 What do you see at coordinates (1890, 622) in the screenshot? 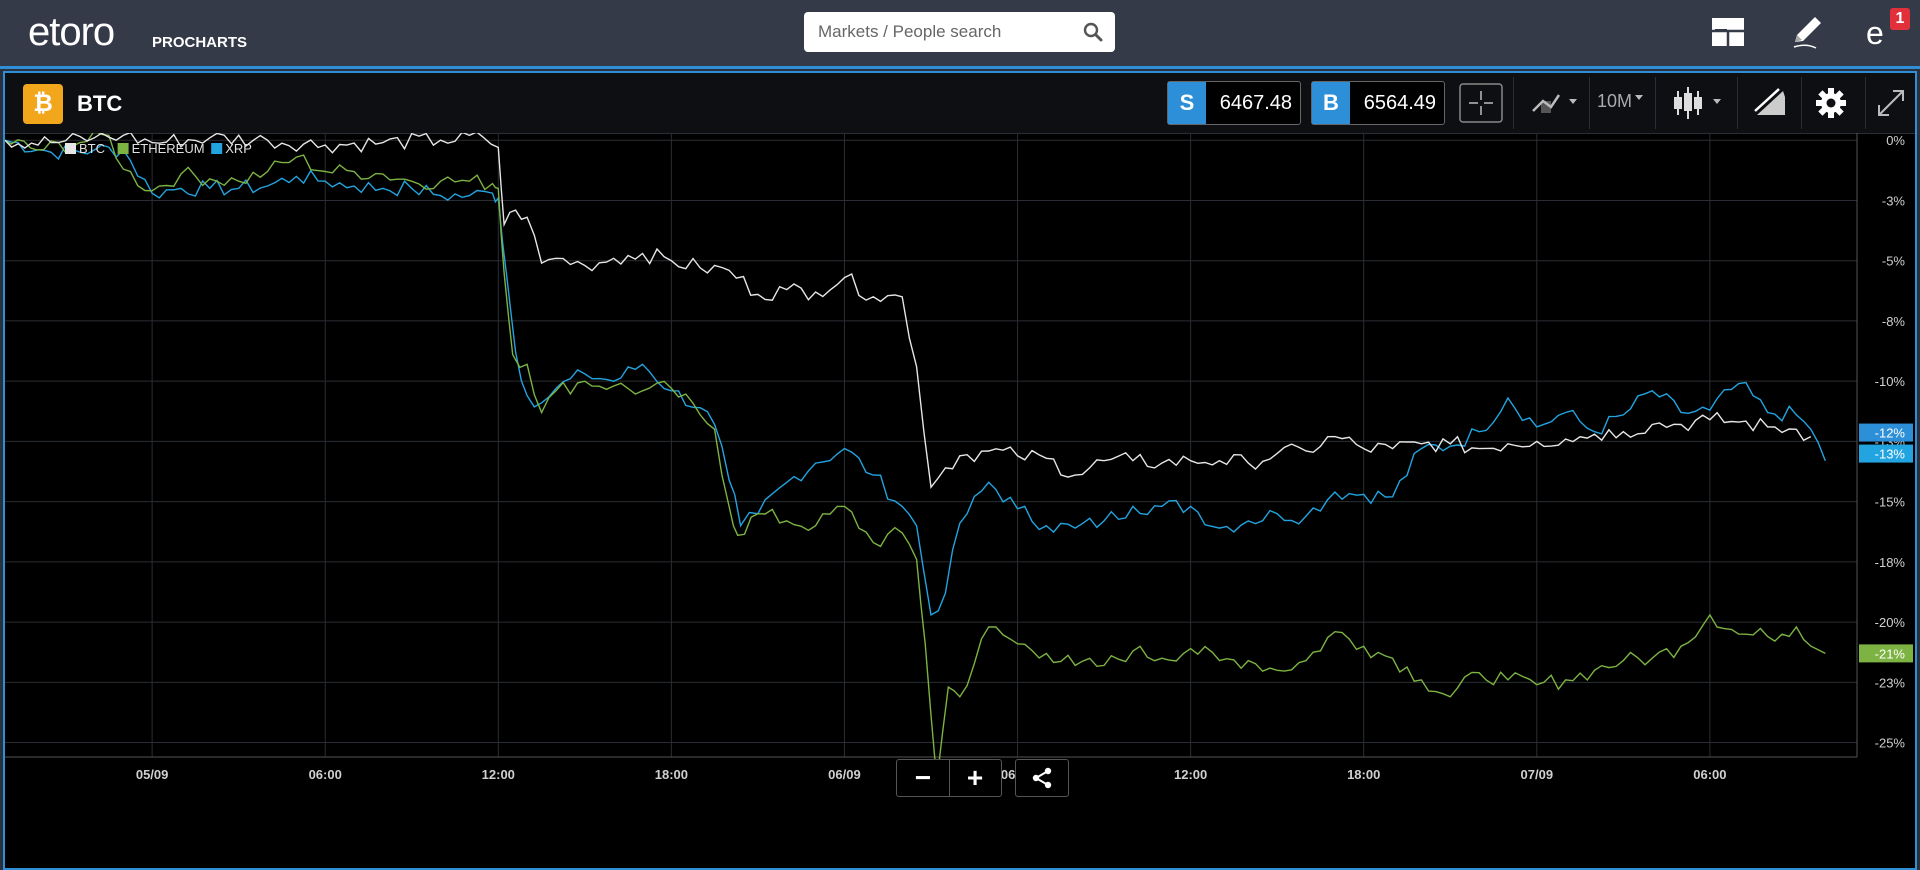
I see `y-tick-label: -20%` at bounding box center [1890, 622].